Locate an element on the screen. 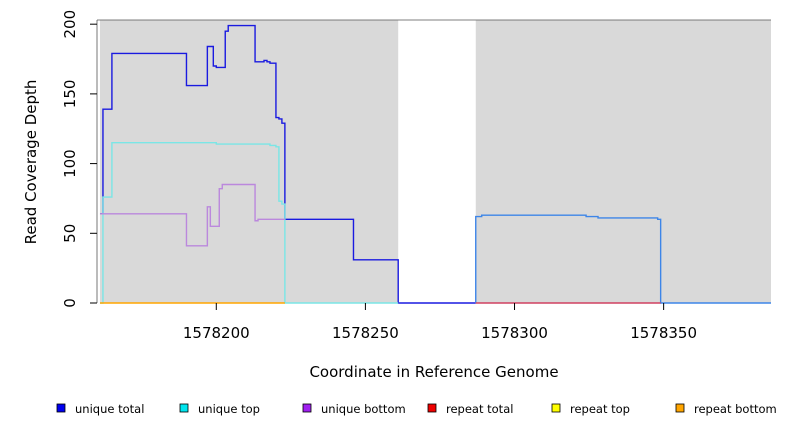 This screenshot has width=792, height=432. x-tick-label: 1578300 is located at coordinates (514, 333).